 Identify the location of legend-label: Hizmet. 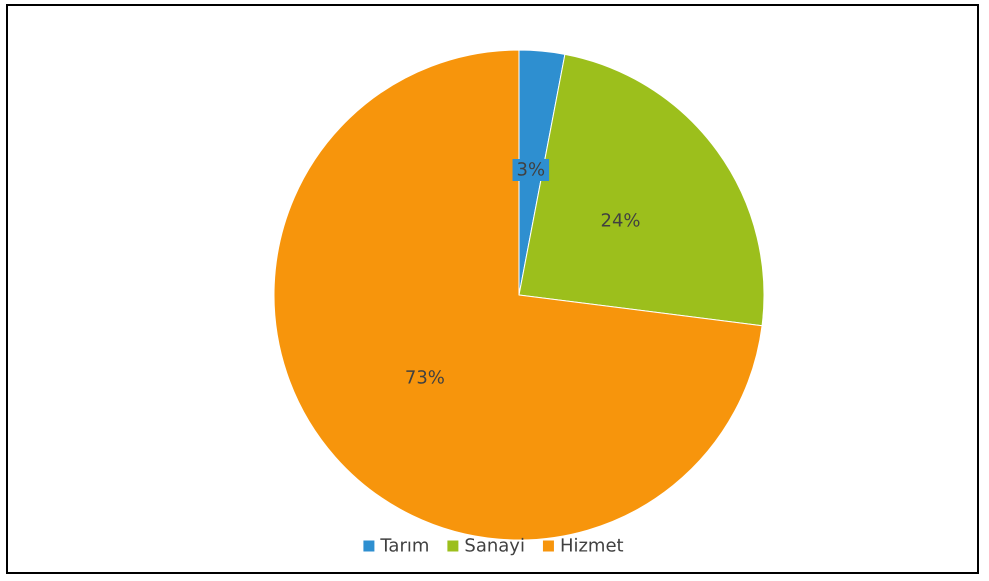
(592, 546).